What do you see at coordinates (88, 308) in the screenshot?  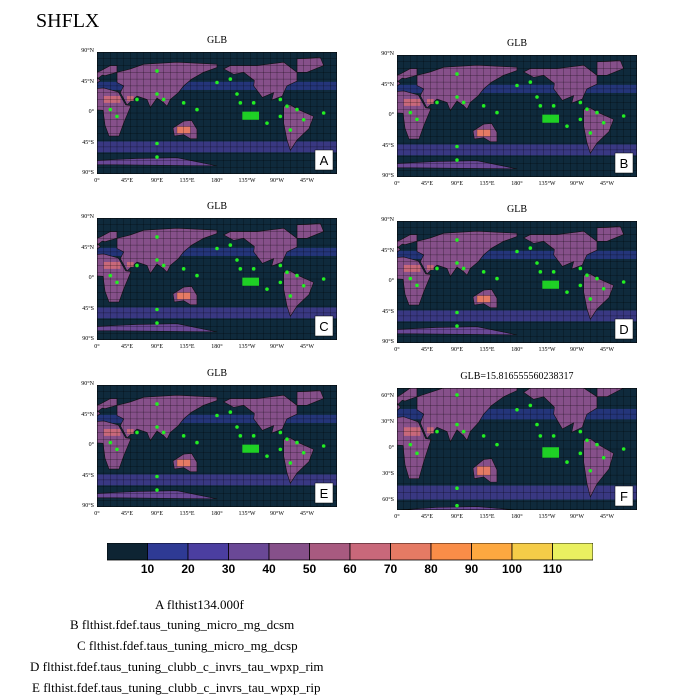 I see `lat-tick-label: 45°S` at bounding box center [88, 308].